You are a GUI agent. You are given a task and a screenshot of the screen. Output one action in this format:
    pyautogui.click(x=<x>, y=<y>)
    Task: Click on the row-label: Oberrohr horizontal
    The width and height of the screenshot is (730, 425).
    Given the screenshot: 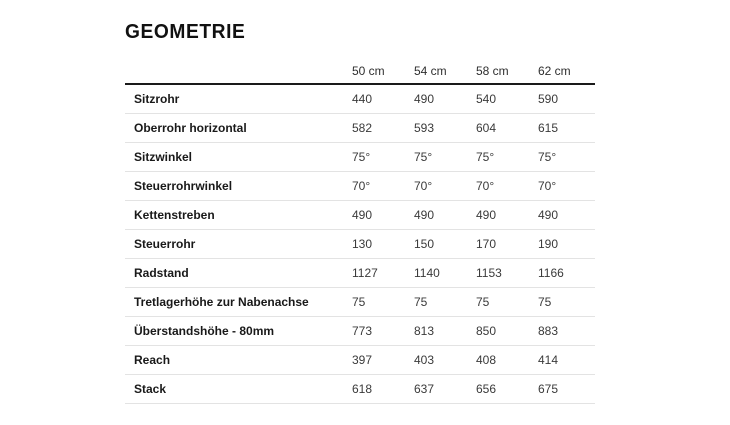 What is the action you would take?
    pyautogui.click(x=190, y=128)
    